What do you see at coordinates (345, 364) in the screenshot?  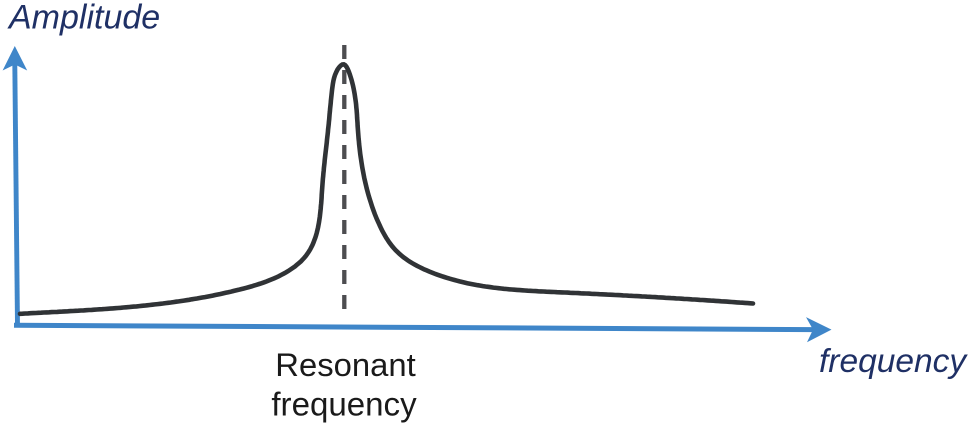 I see `svg-text: Resonant` at bounding box center [345, 364].